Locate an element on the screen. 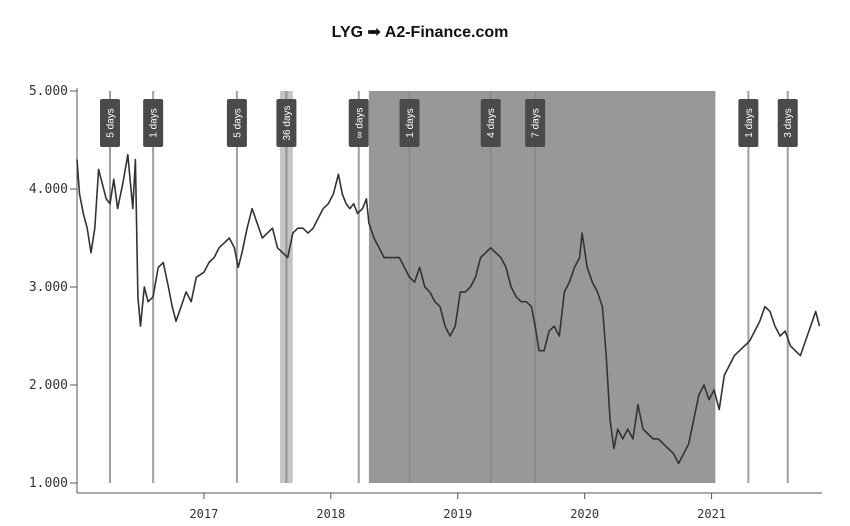 The height and width of the screenshot is (526, 850). x-tick-label: 2020 is located at coordinates (584, 514).